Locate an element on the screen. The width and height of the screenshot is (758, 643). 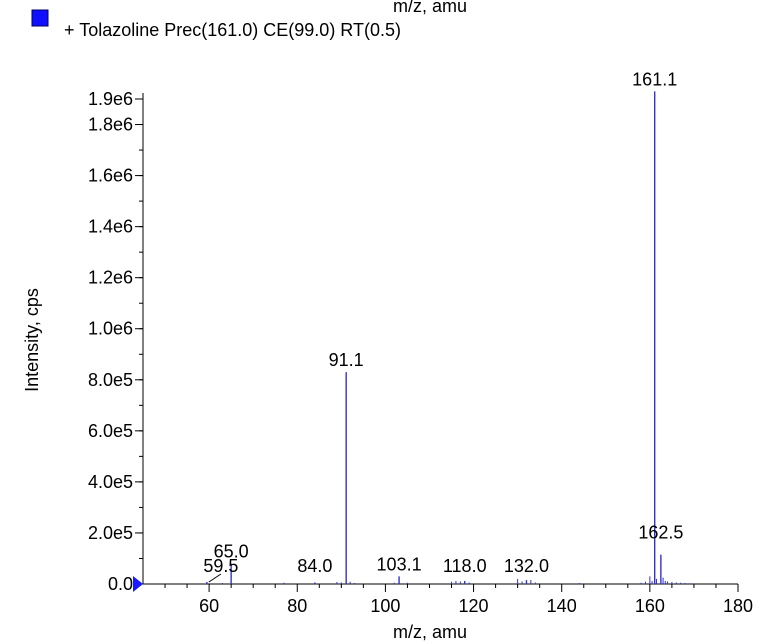
x-tick-label: 120 is located at coordinates (474, 606).